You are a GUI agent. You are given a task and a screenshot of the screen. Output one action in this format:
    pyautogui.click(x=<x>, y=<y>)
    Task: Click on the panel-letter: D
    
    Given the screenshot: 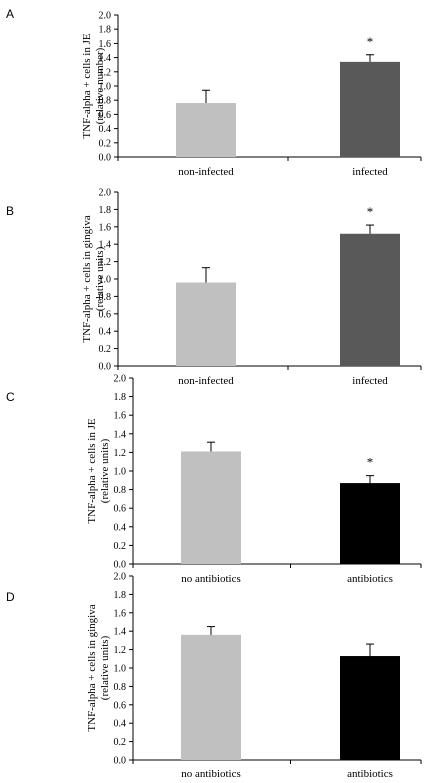 What is the action you would take?
    pyautogui.click(x=10, y=597)
    